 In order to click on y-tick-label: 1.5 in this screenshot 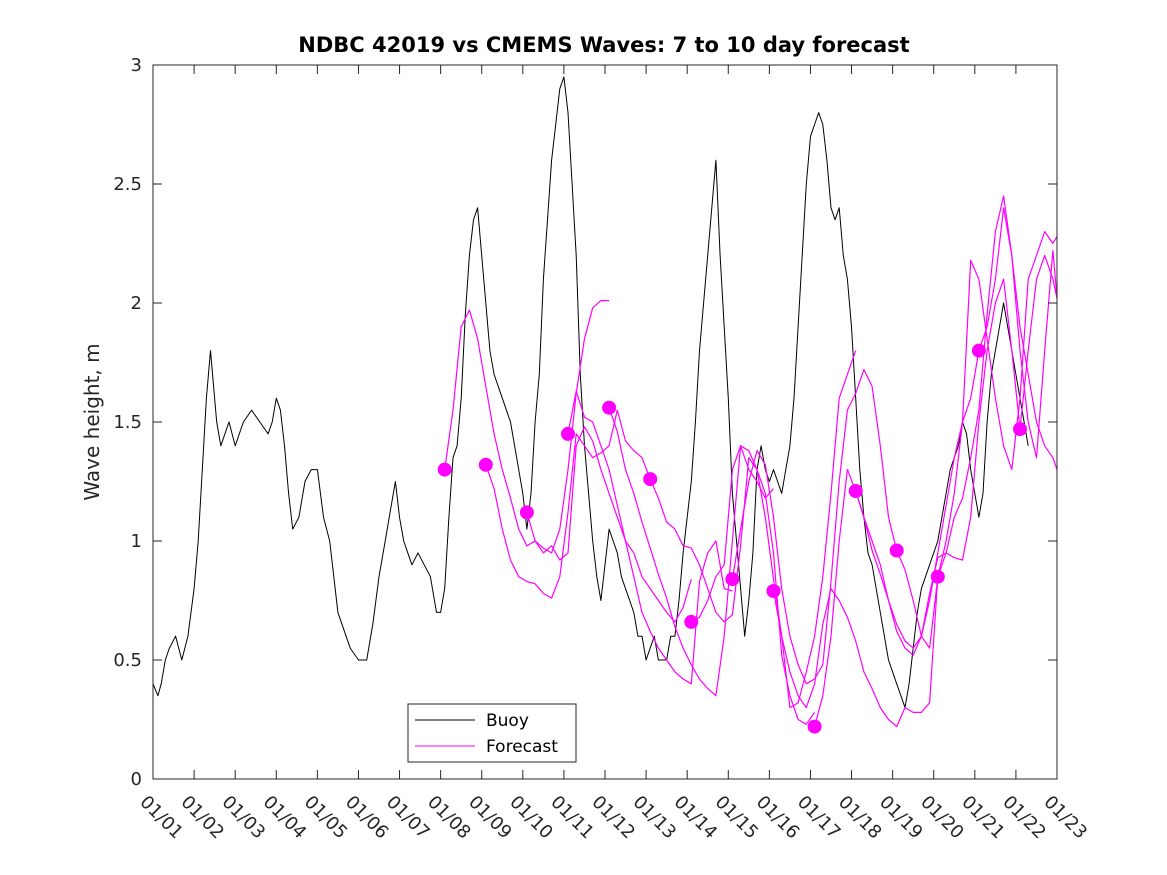, I will do `click(127, 422)`.